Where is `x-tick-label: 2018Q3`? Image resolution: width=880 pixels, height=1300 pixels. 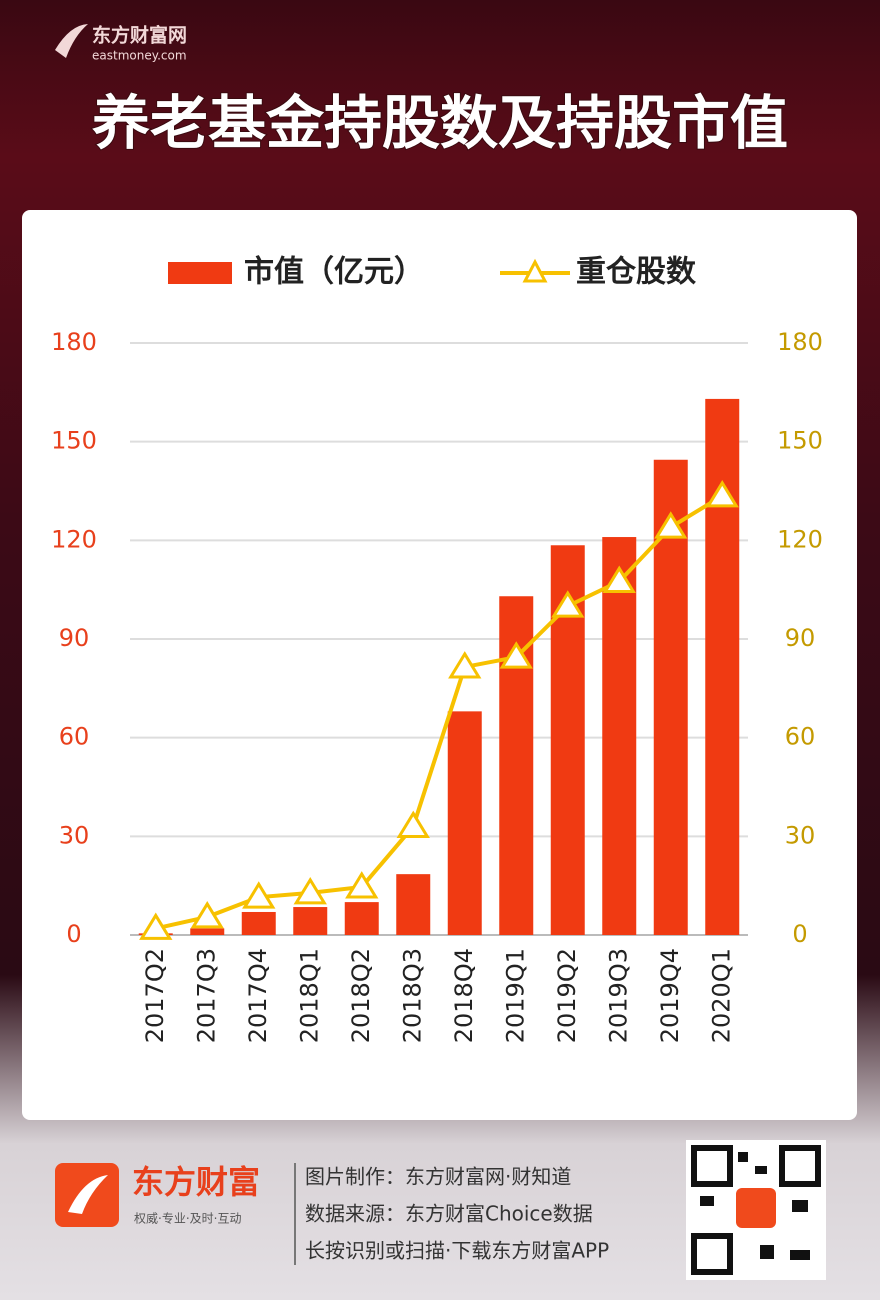 x-tick-label: 2018Q3 is located at coordinates (412, 995).